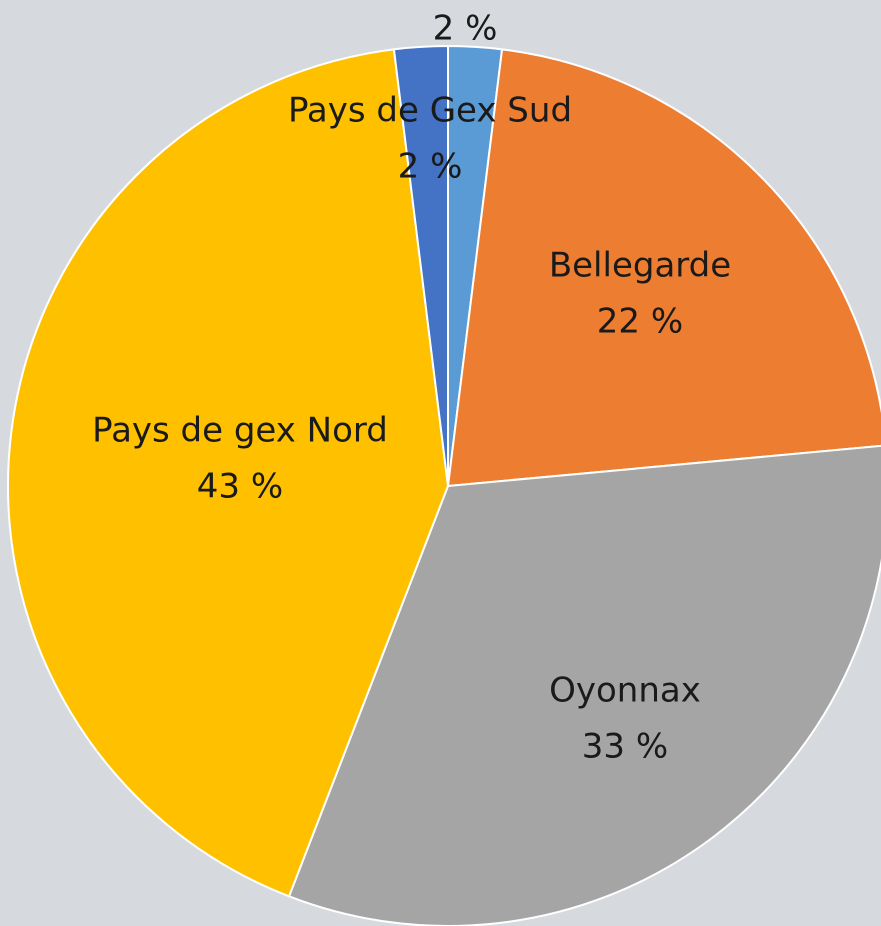 The width and height of the screenshot is (881, 926). I want to click on value-label: 22 %, so click(640, 322).